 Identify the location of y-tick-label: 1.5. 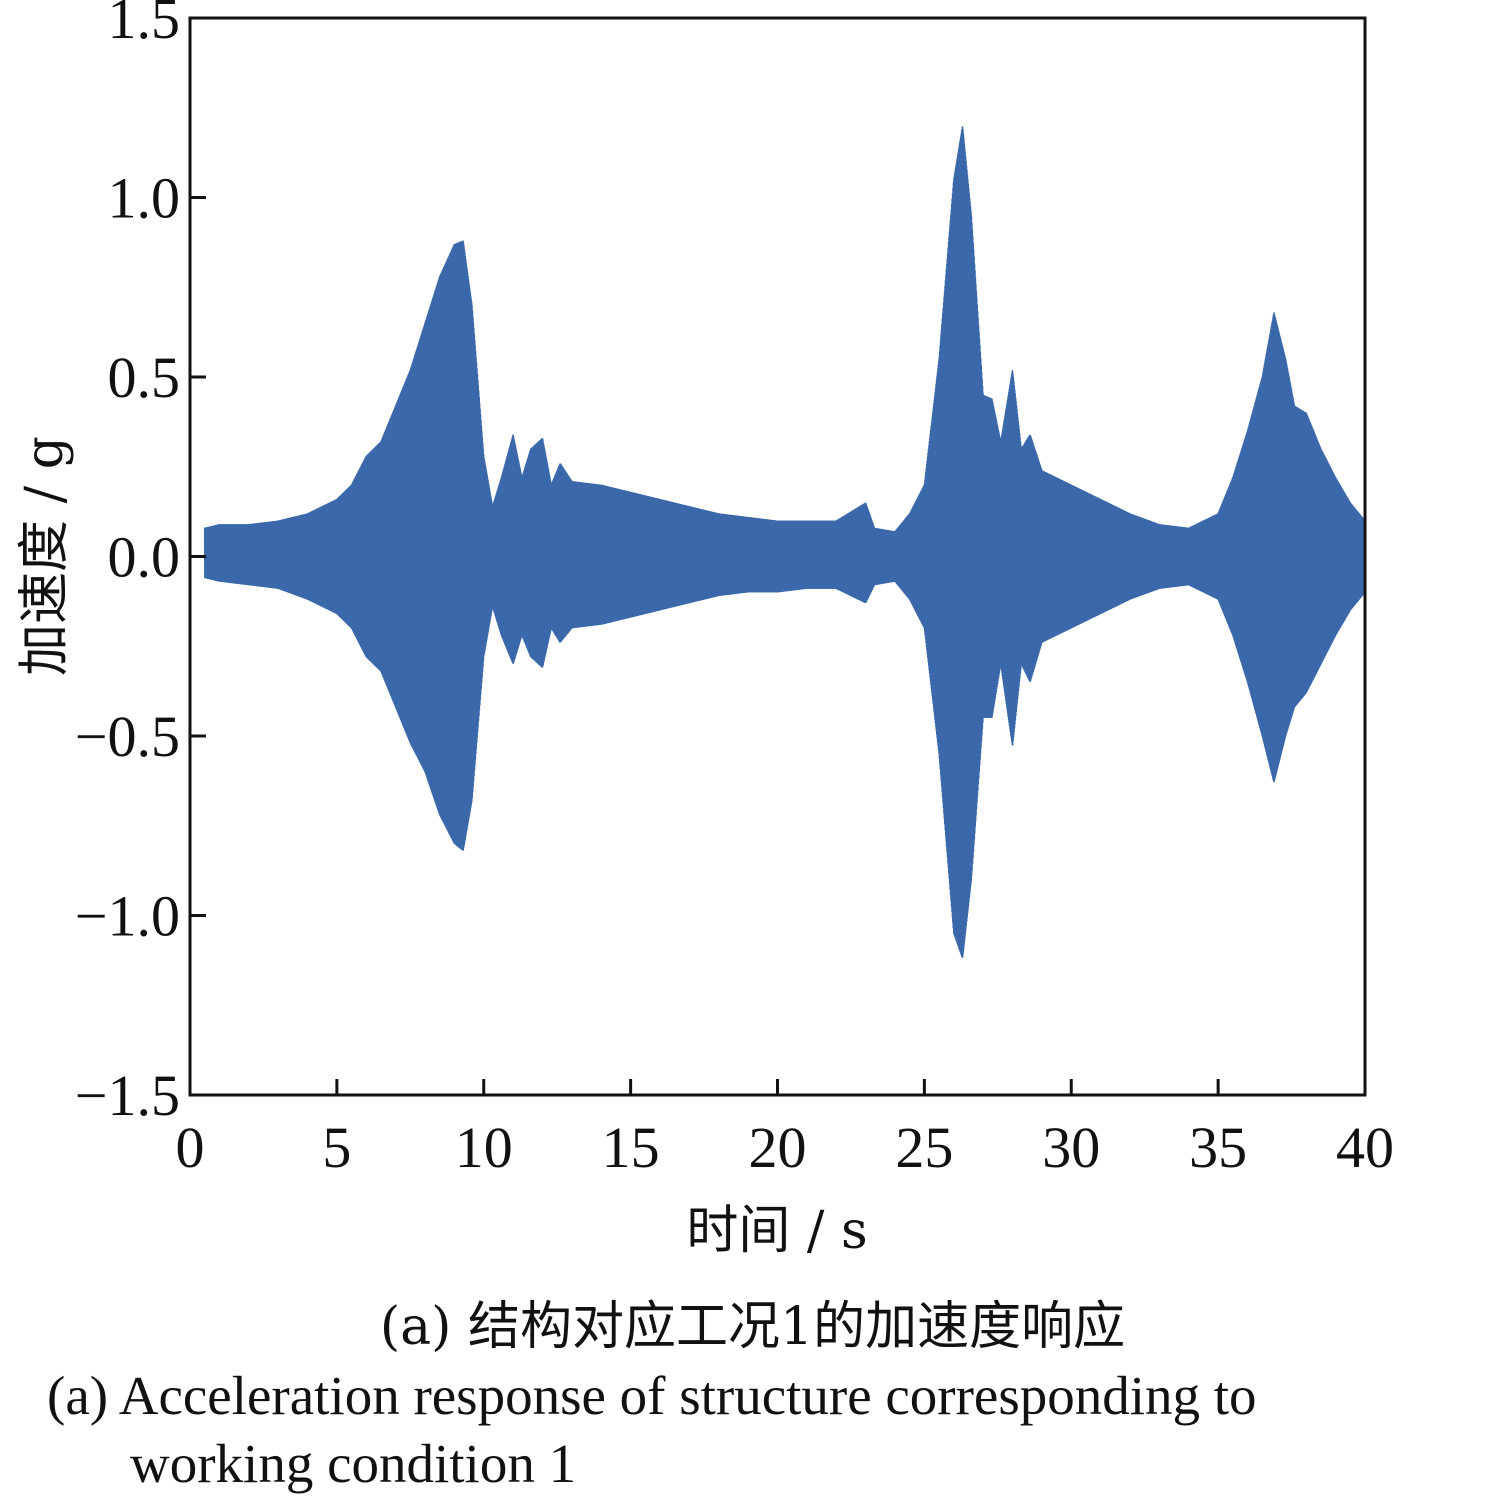
(144, 25).